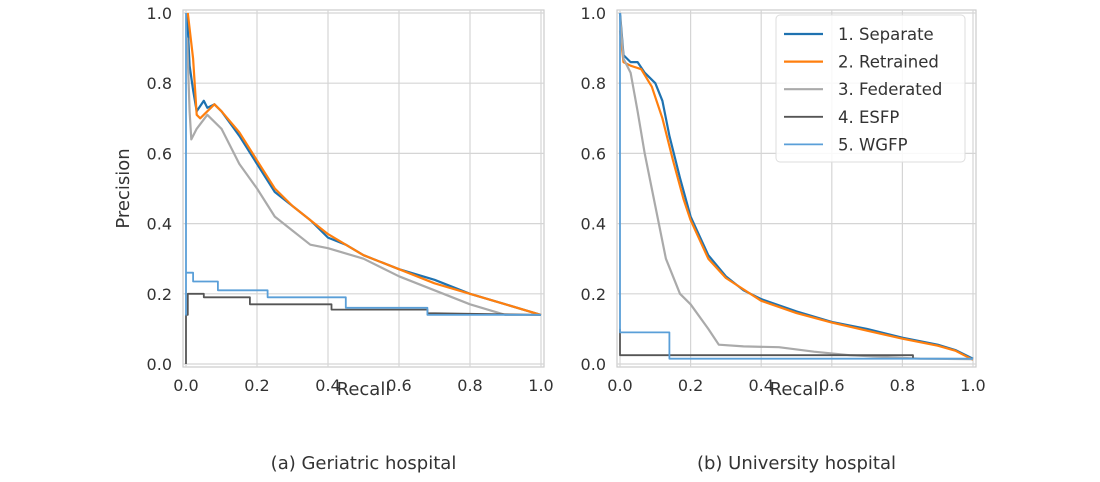 The width and height of the screenshot is (1100, 482). What do you see at coordinates (873, 144) in the screenshot?
I see `legend-label: 5. WGFP` at bounding box center [873, 144].